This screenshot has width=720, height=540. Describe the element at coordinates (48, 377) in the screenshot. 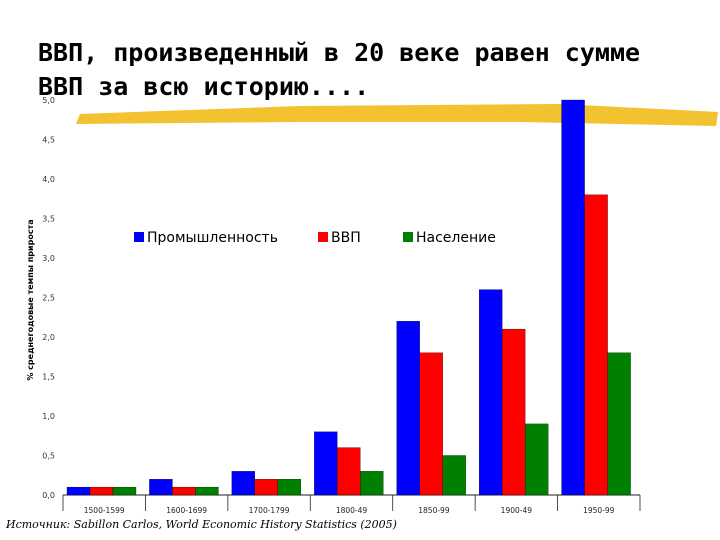

I see `y-tick-label: 1,5` at that location.